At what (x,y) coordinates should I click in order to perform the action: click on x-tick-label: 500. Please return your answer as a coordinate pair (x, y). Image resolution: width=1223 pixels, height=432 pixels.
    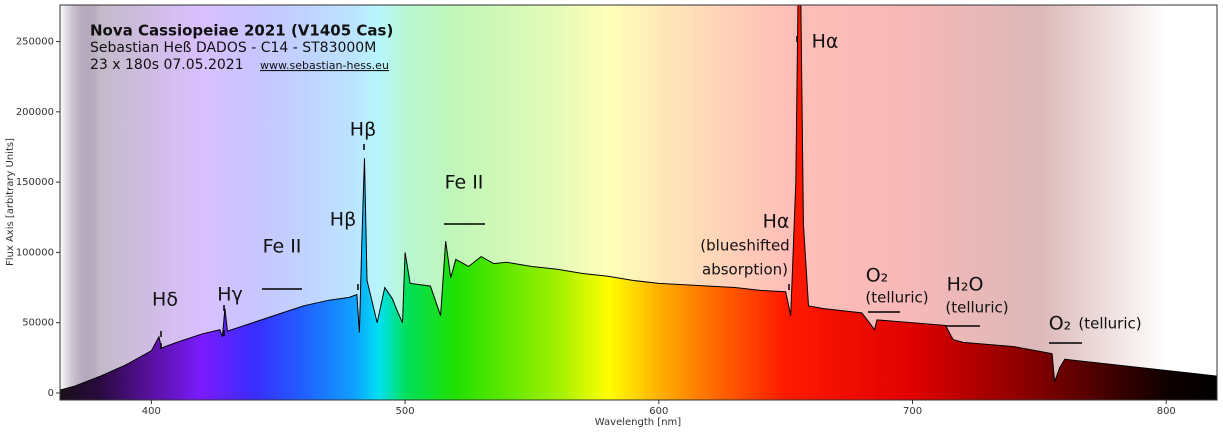
    Looking at the image, I should click on (405, 411).